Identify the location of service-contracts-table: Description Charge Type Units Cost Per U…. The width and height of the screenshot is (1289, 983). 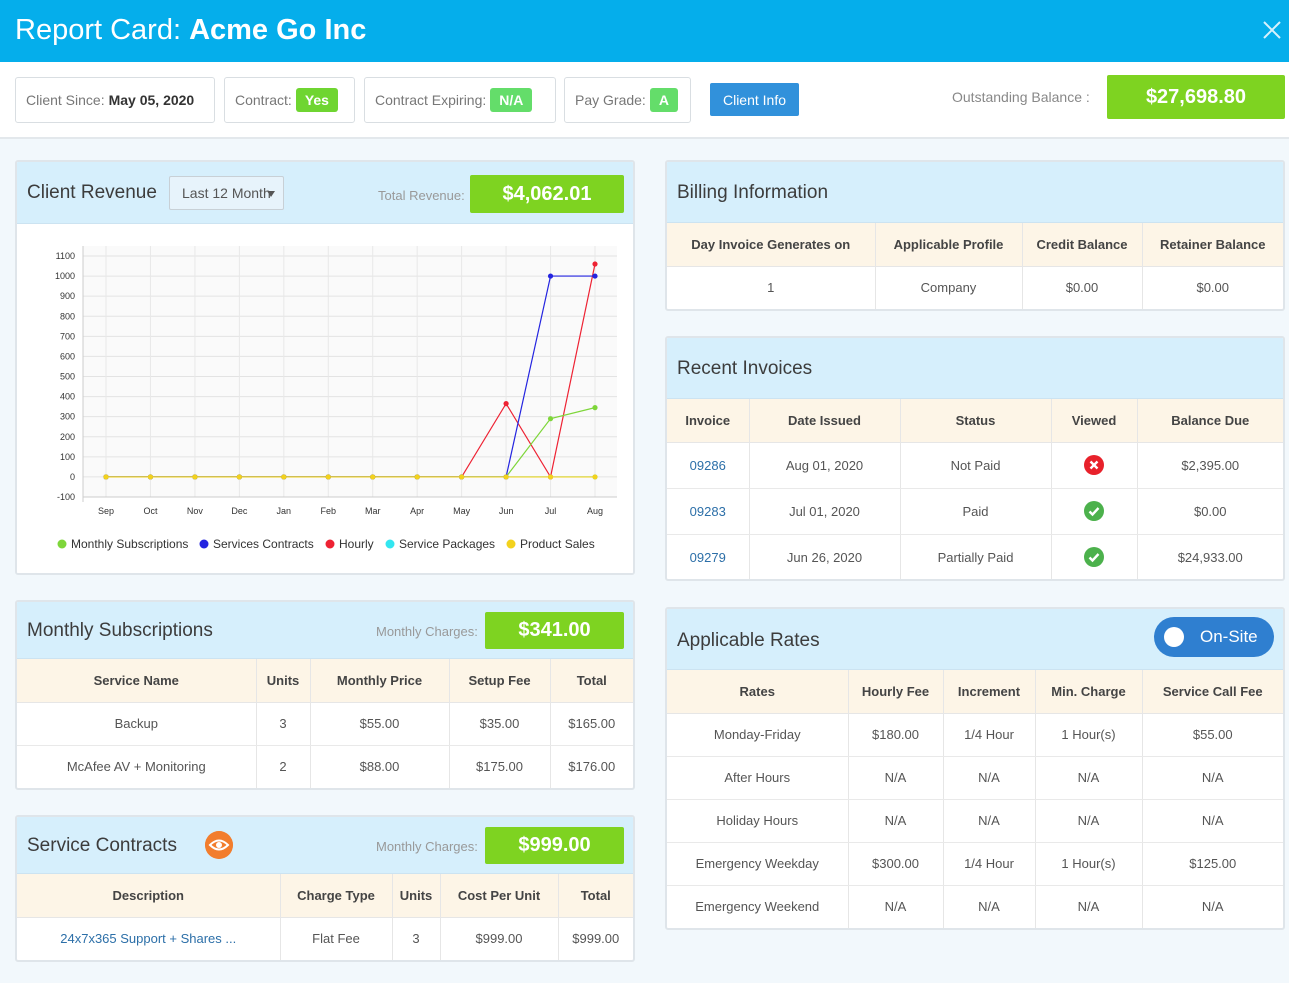
(325, 917).